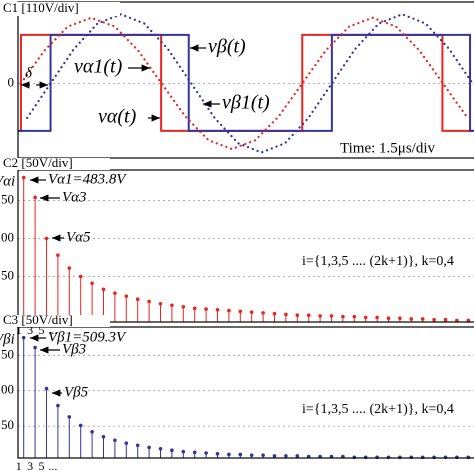 The width and height of the screenshot is (474, 474). I want to click on panel-title: C2 [50V/div], so click(38, 162).